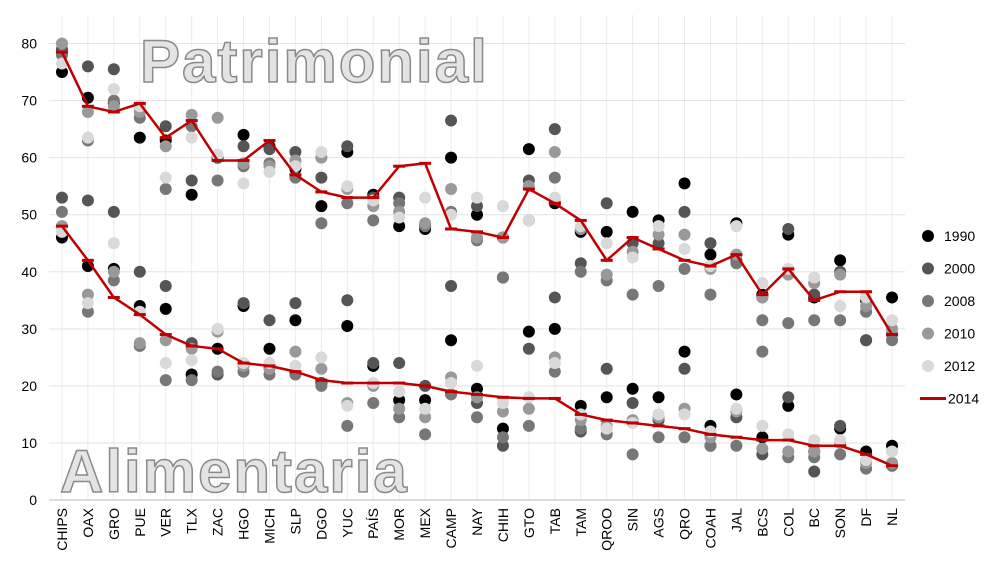  I want to click on x-tick-label: QRO, so click(685, 524).